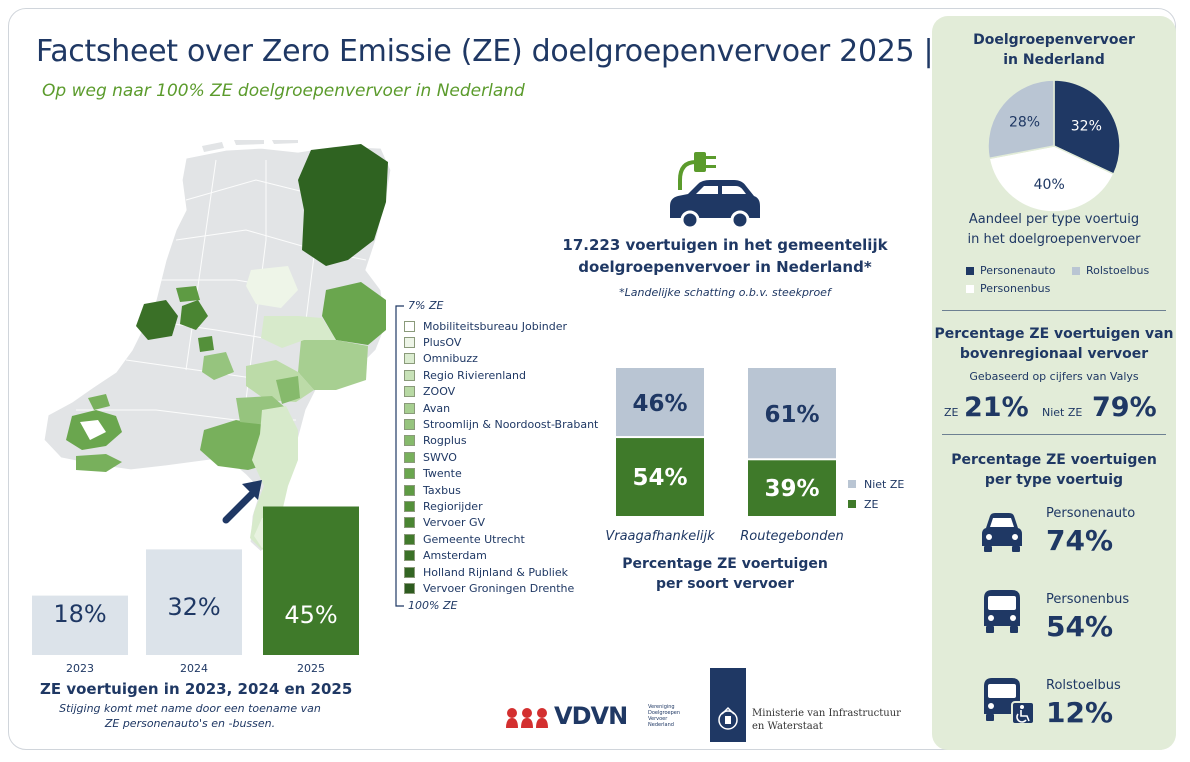  I want to click on map-legend-item: Vervoer GV, so click(501, 523).